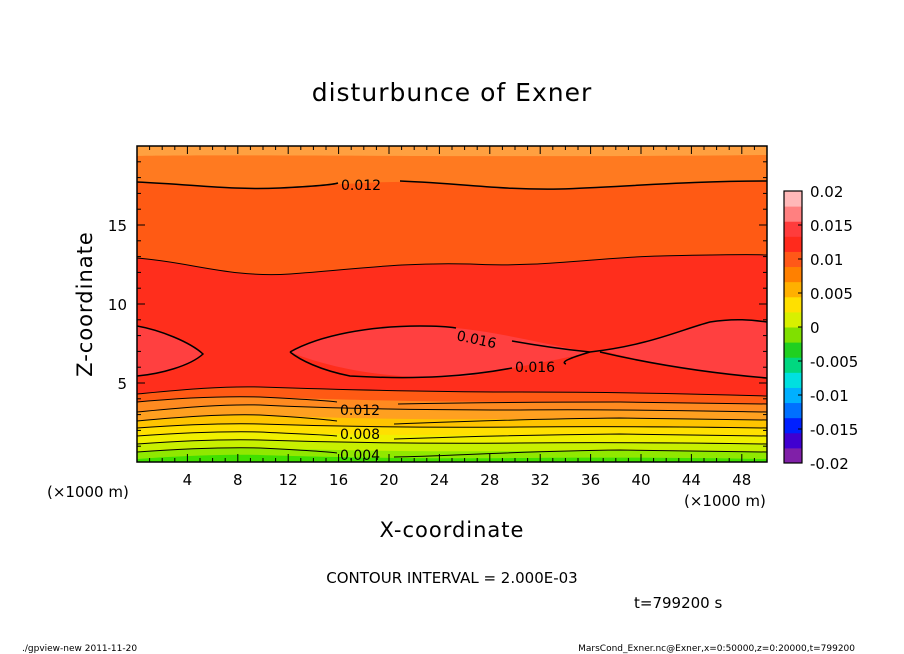  I want to click on colorbar-label: -0.005, so click(834, 362).